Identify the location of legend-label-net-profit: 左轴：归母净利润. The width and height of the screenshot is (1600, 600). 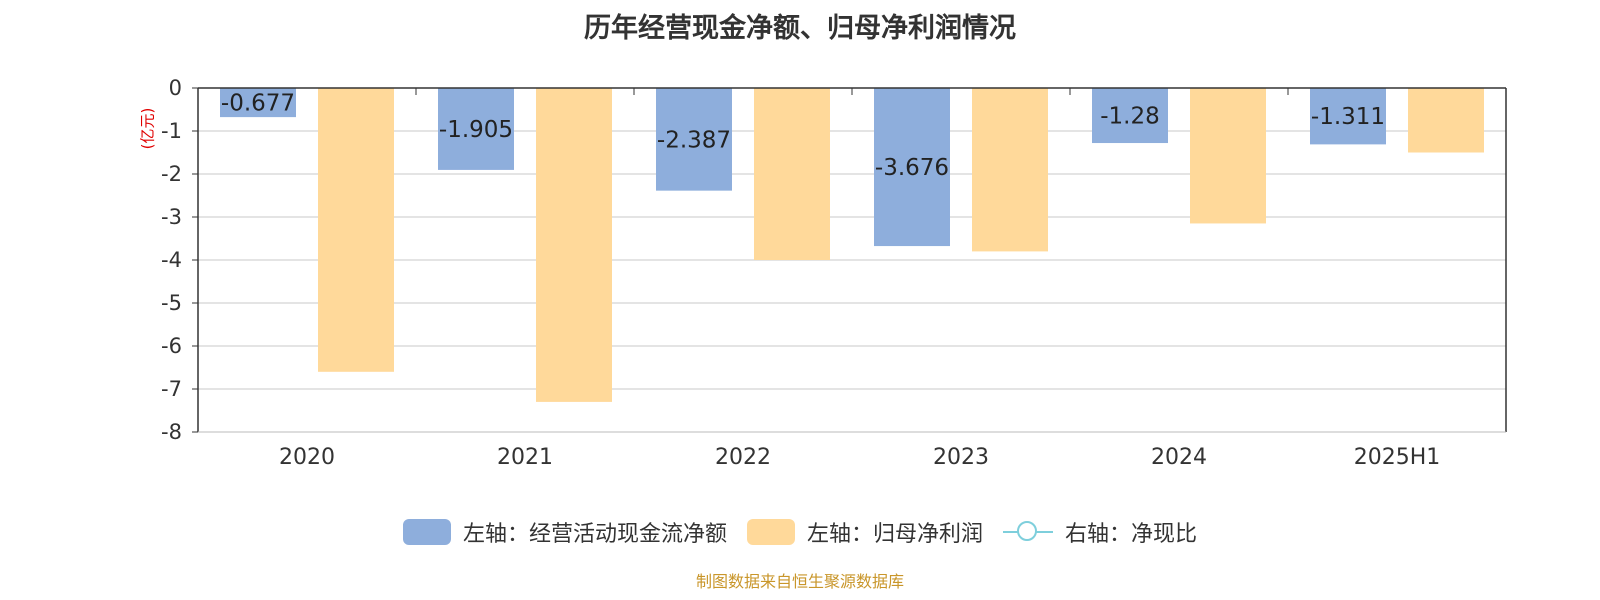
(894, 534).